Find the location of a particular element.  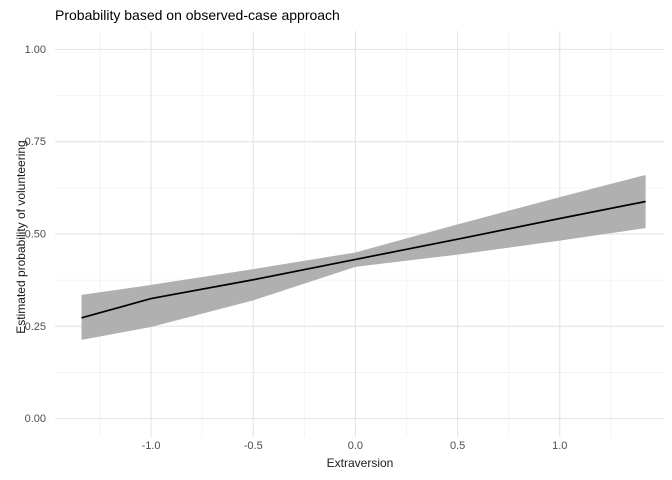

y-tick-label: 1.00 is located at coordinates (35, 50).